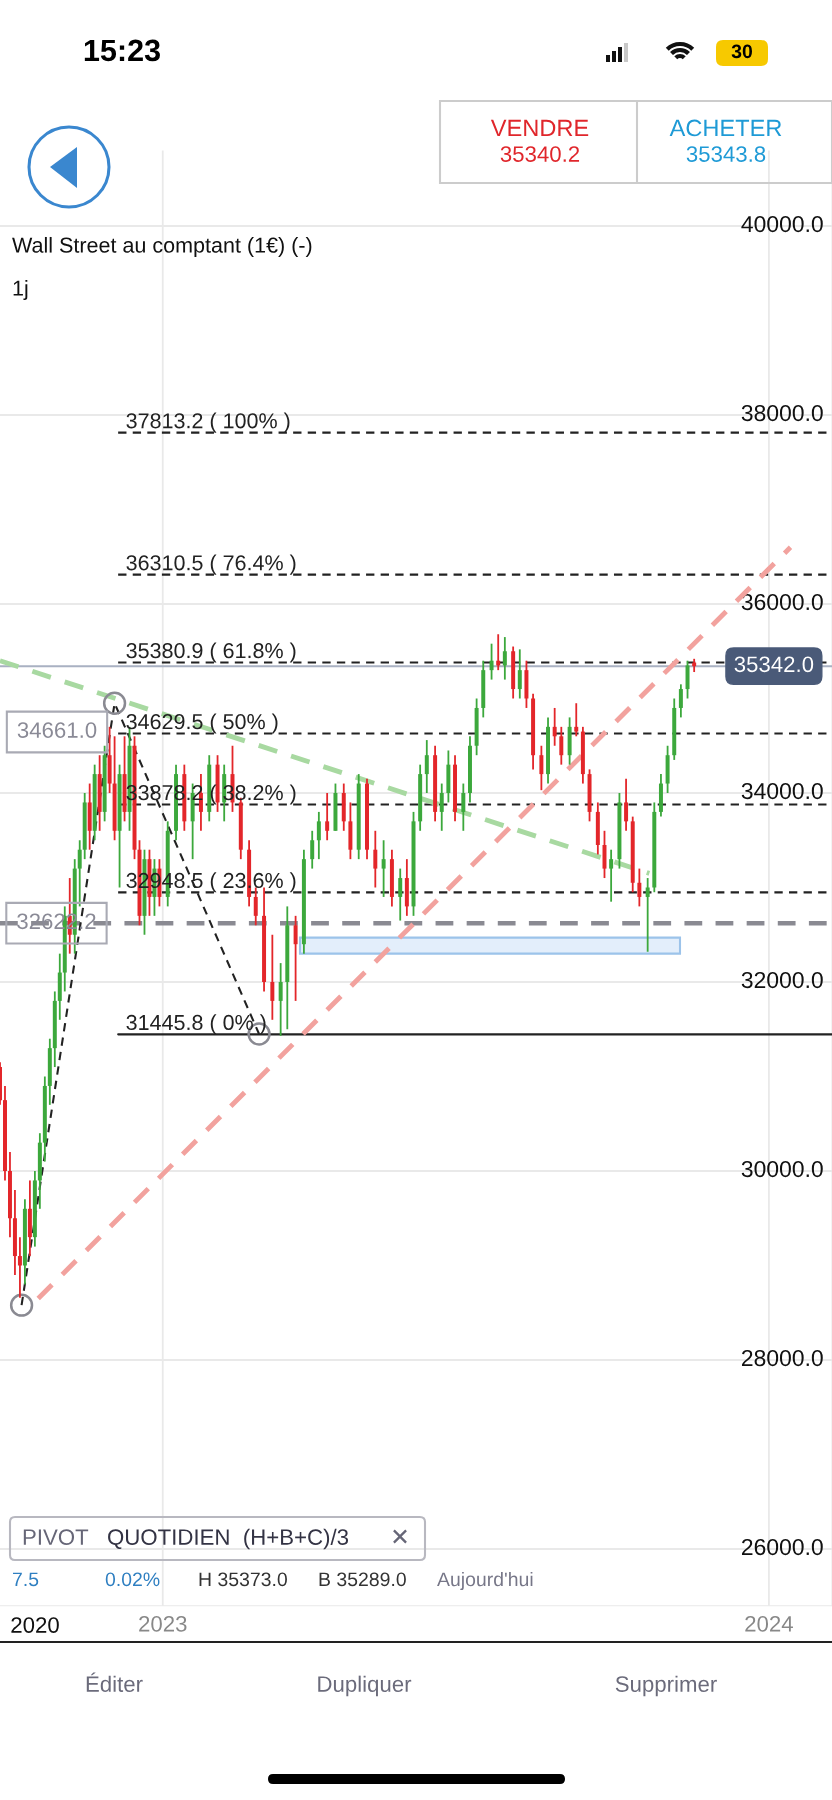 The width and height of the screenshot is (832, 1800). Describe the element at coordinates (35, 1625) in the screenshot. I see `text: 2020` at that location.